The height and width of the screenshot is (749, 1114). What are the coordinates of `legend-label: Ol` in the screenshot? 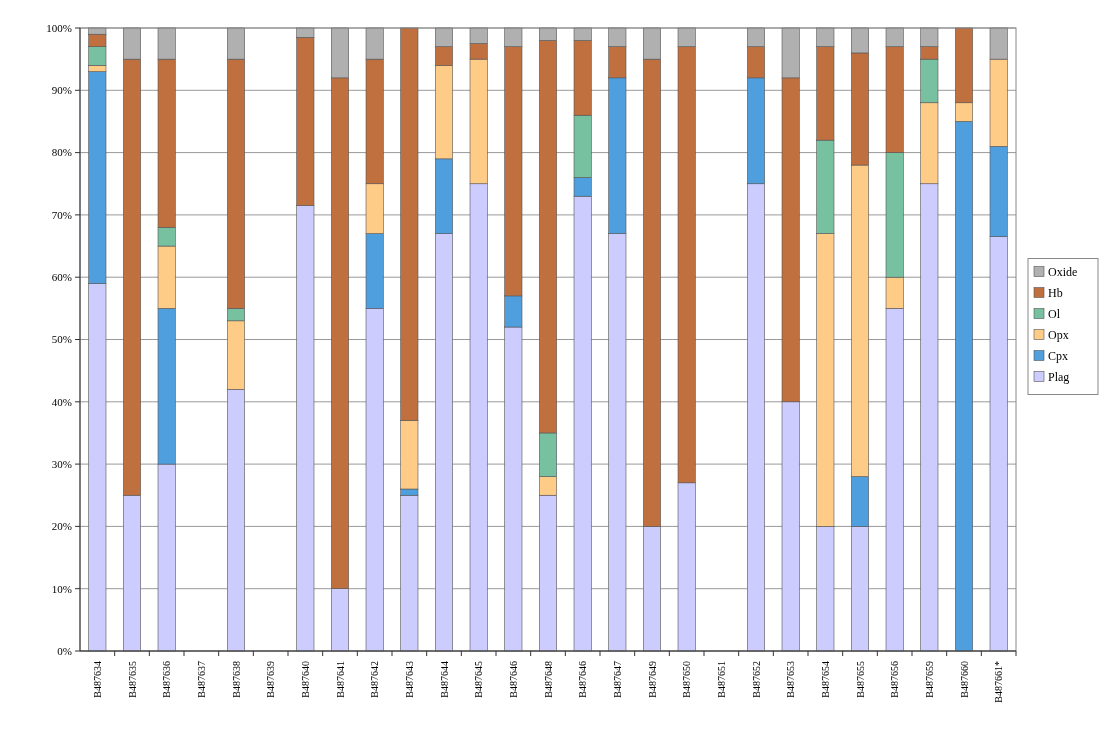 It's located at (1054, 313).